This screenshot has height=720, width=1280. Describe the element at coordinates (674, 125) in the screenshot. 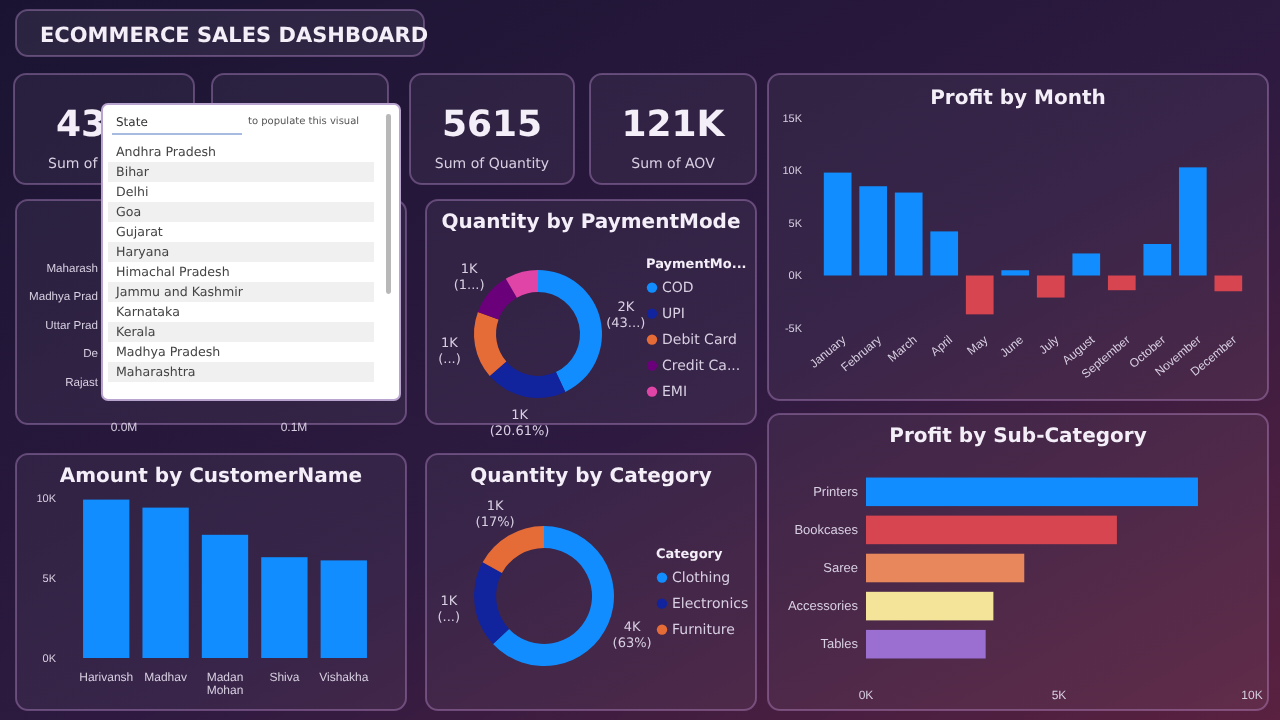

I see `text: 121K` at that location.